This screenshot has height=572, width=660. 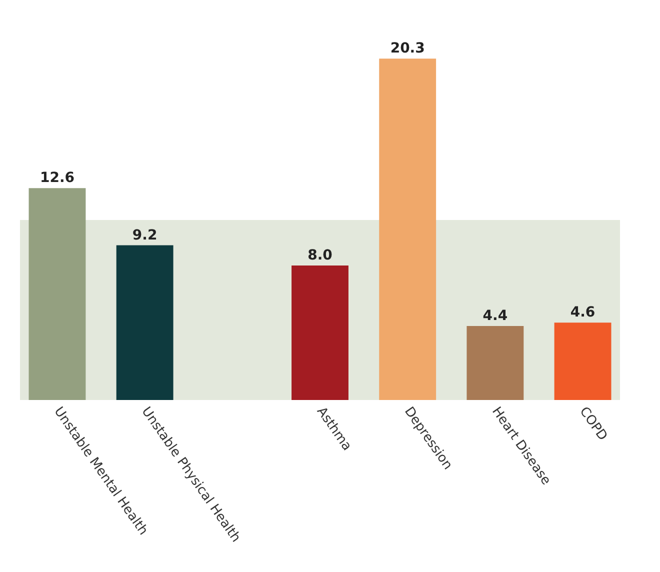 What do you see at coordinates (145, 235) in the screenshot?
I see `data-label: 9.2` at bounding box center [145, 235].